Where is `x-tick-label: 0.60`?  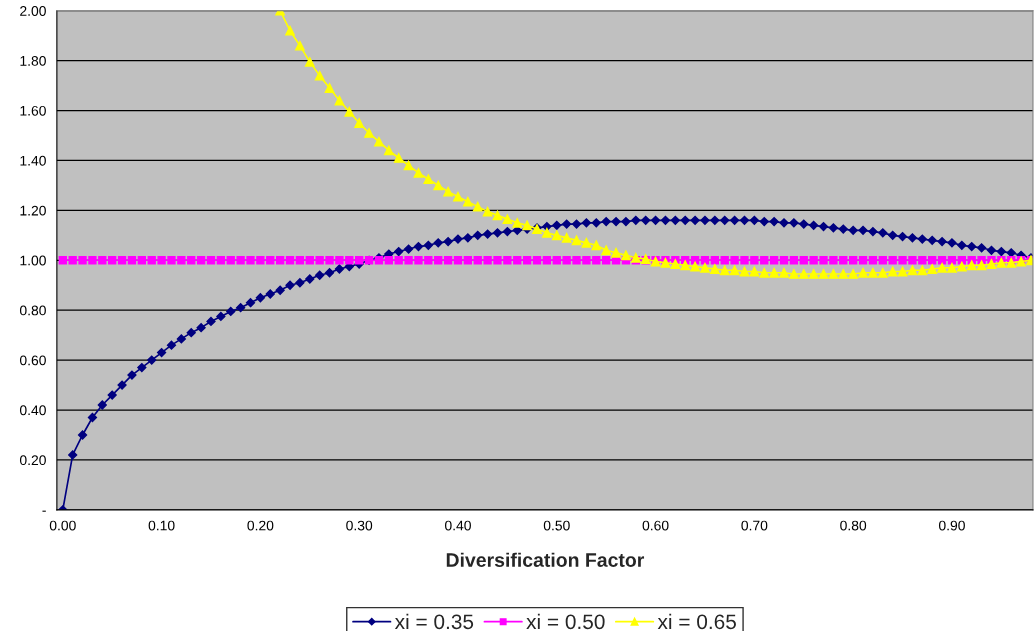 x-tick-label: 0.60 is located at coordinates (655, 525).